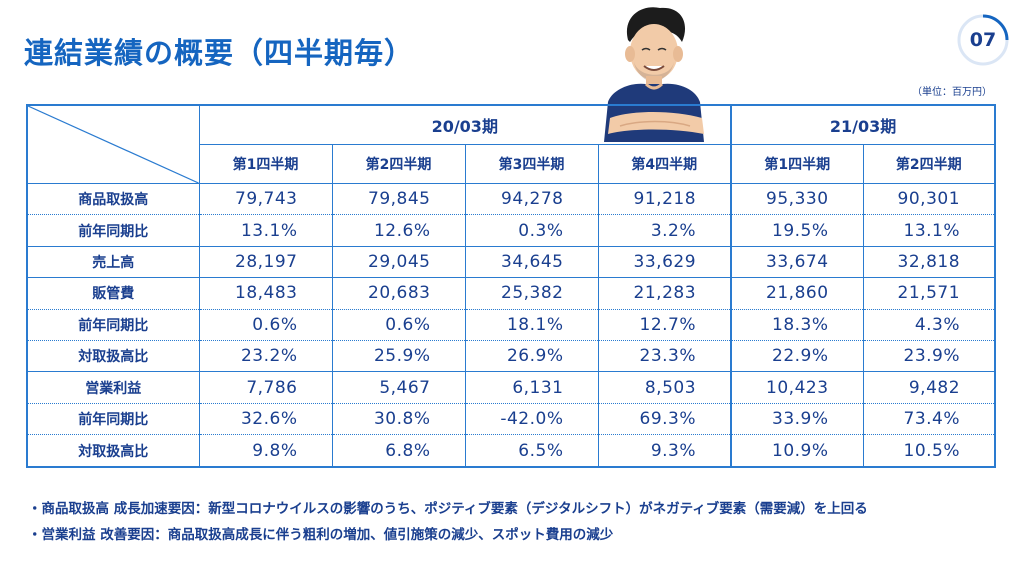 The width and height of the screenshot is (1024, 568). Describe the element at coordinates (113, 199) in the screenshot. I see `row-label: 商品取扱高` at that location.